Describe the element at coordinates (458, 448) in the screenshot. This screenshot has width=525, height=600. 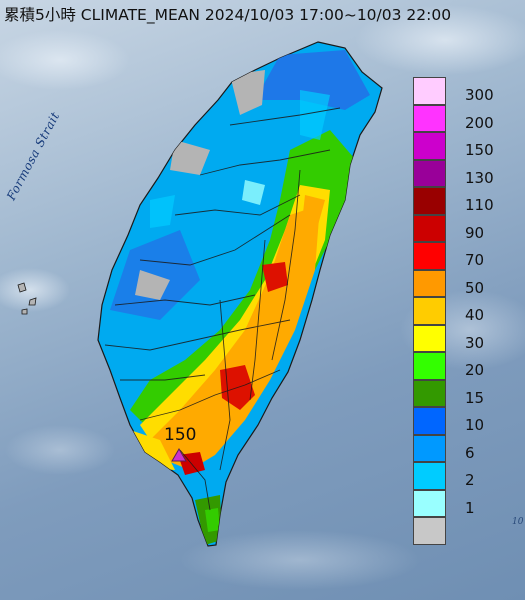
I see `legend-item: 6` at that location.